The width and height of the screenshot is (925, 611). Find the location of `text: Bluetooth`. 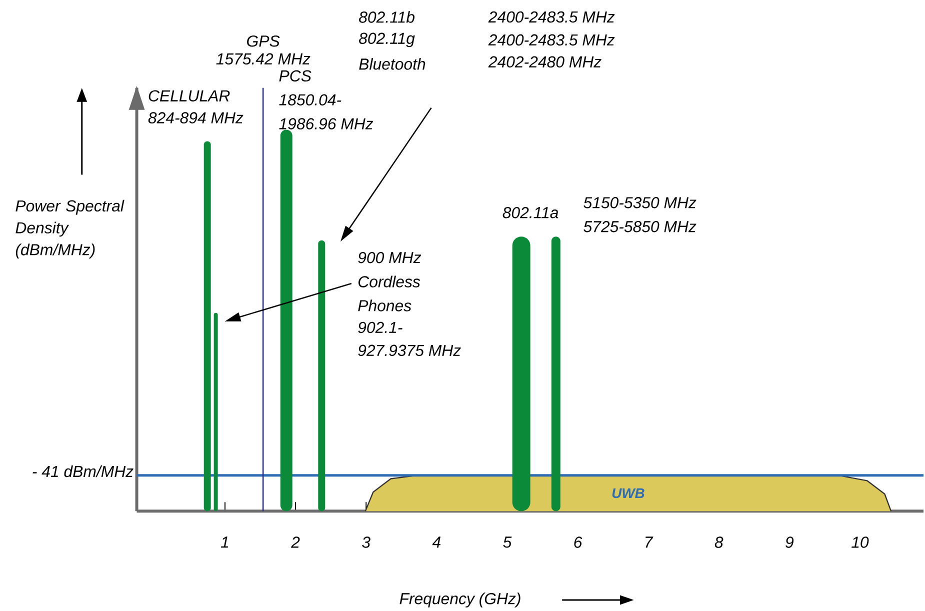

text: Bluetooth is located at coordinates (392, 64).